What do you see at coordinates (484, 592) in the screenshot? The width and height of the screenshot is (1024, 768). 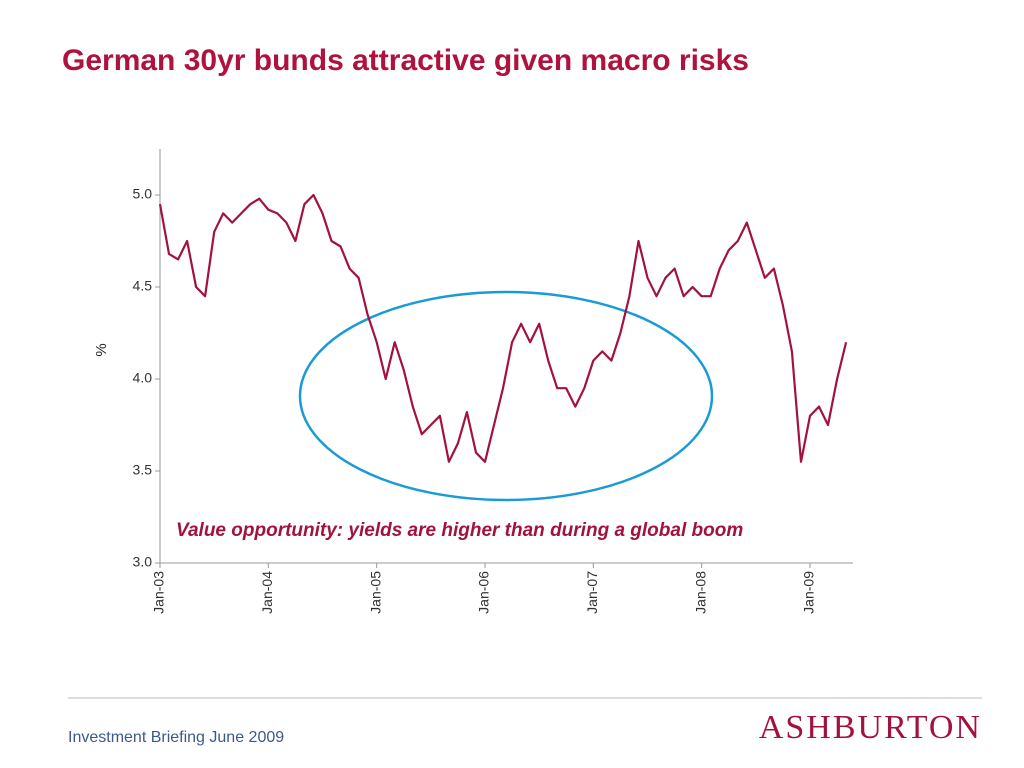 I see `x-tick-label: Jan-06` at bounding box center [484, 592].